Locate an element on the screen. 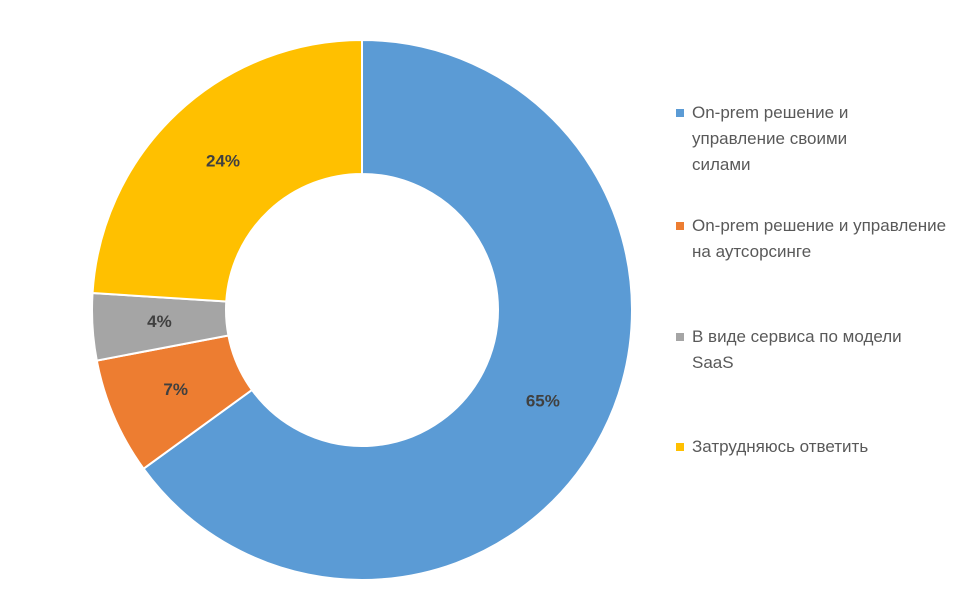 The height and width of the screenshot is (612, 957). legend-item: В виде сервиса по модели SaaS is located at coordinates (811, 350).